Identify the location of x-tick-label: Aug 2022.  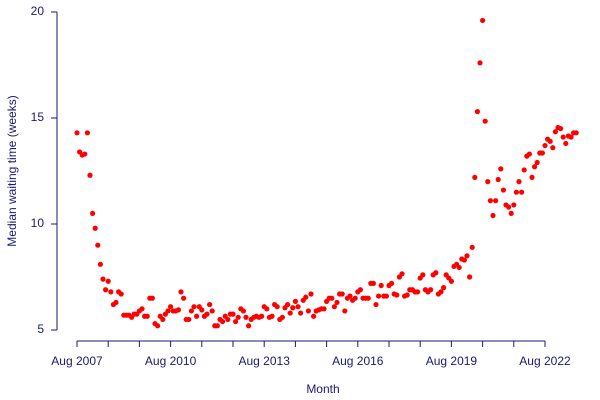
(545, 361).